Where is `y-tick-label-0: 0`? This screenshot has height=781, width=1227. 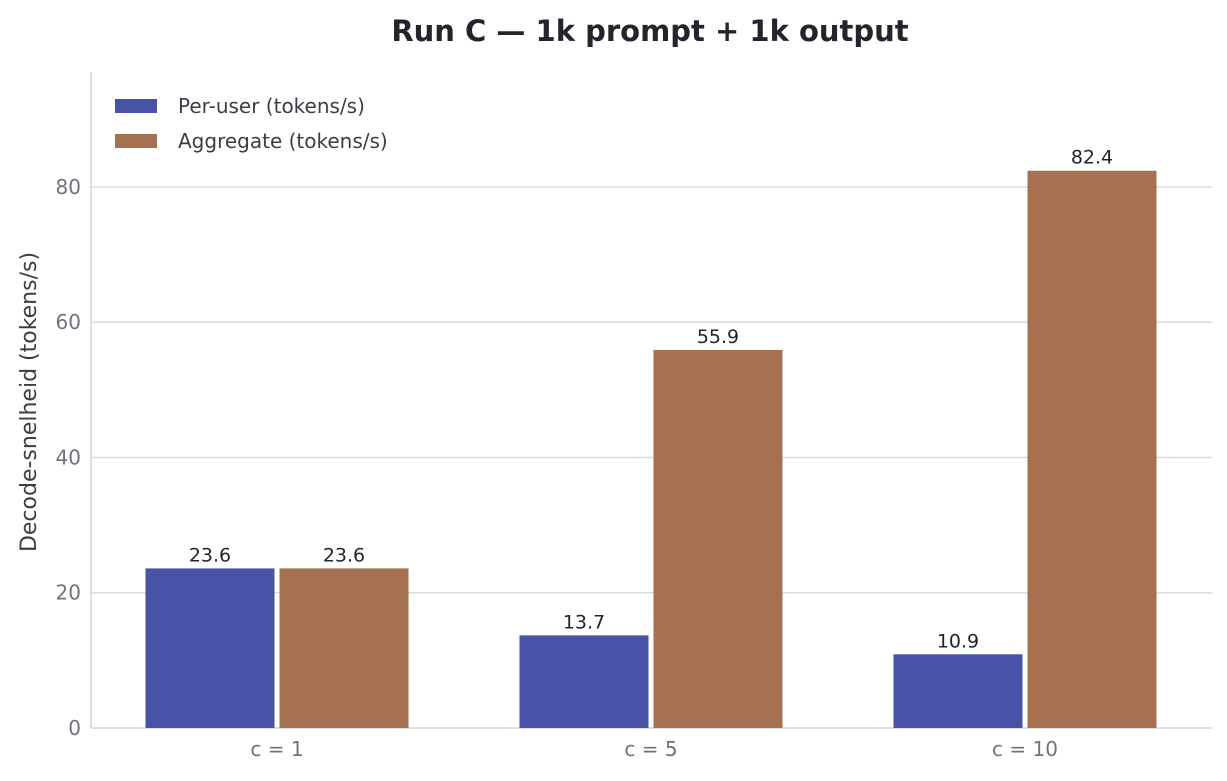
y-tick-label-0: 0 is located at coordinates (74, 728).